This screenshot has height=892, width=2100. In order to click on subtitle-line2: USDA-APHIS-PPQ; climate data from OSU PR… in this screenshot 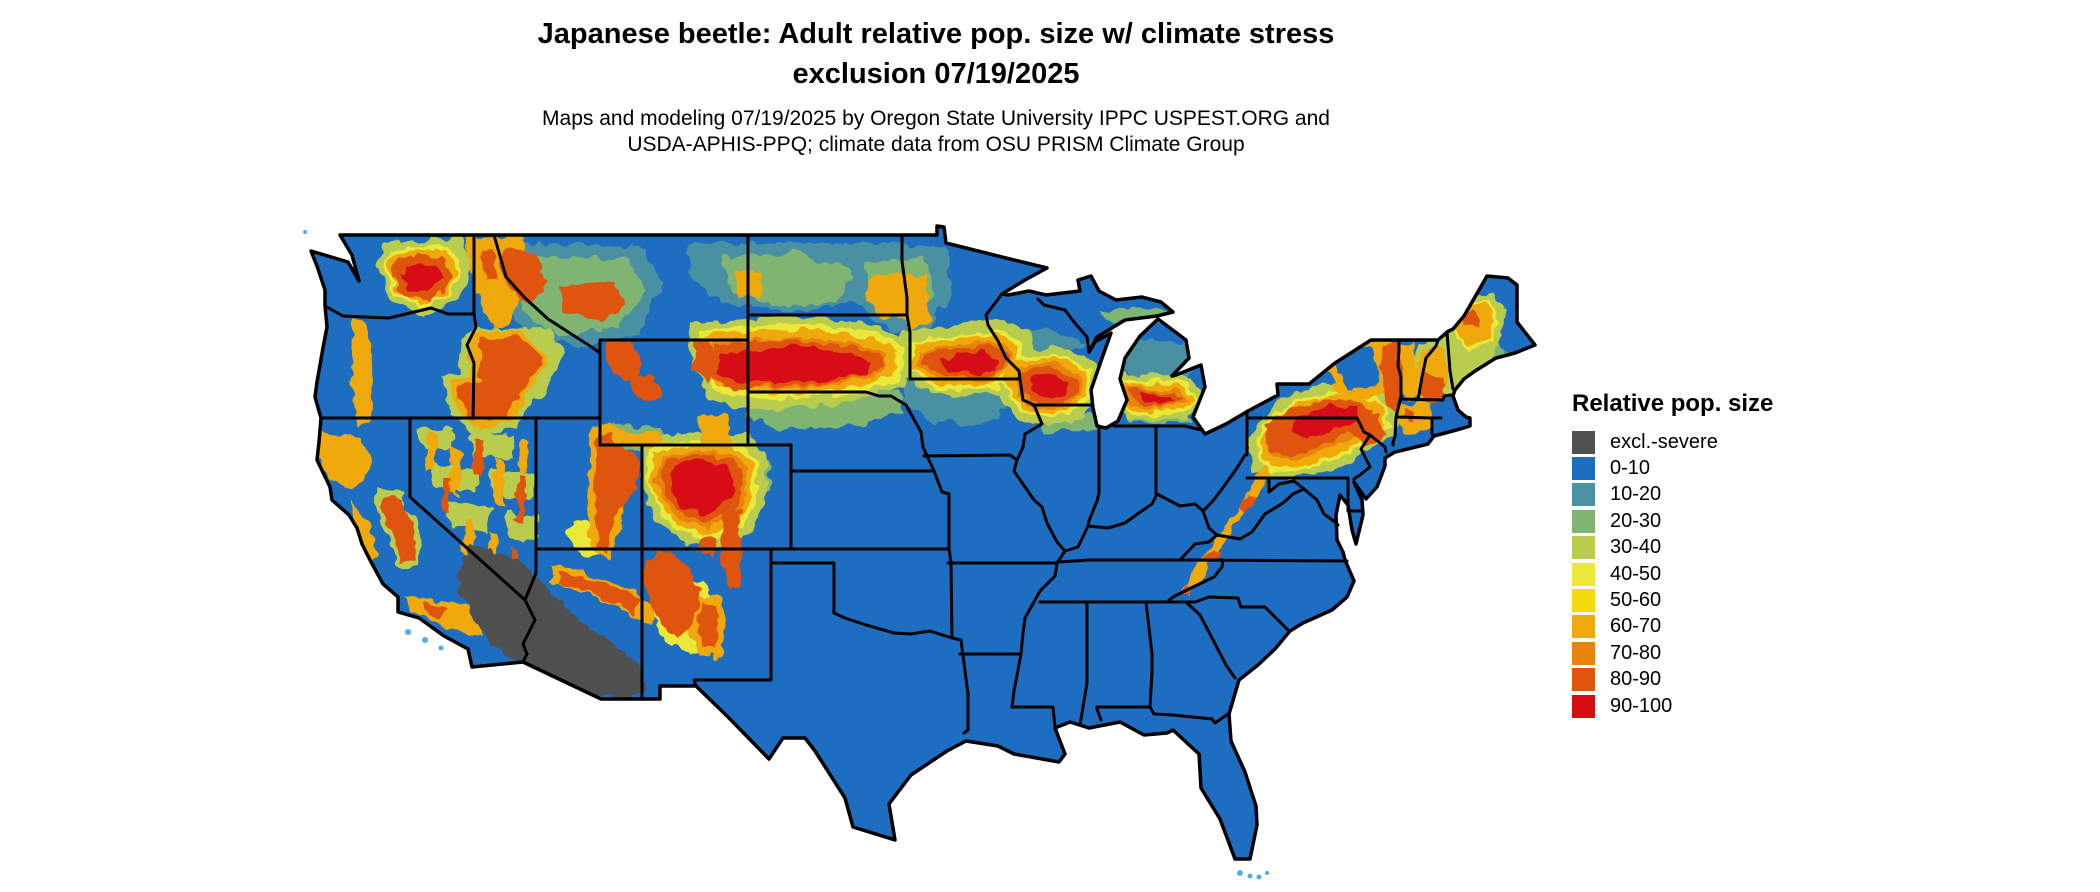, I will do `click(936, 144)`.